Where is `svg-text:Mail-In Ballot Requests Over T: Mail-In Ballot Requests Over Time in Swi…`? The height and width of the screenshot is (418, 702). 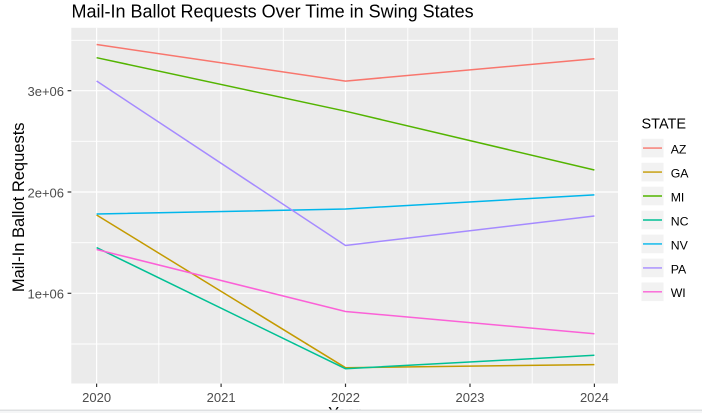 svg-text:Mail-In Ballot Requests Over T: Mail-In Ballot Requests Over Time in Swi… is located at coordinates (273, 11).